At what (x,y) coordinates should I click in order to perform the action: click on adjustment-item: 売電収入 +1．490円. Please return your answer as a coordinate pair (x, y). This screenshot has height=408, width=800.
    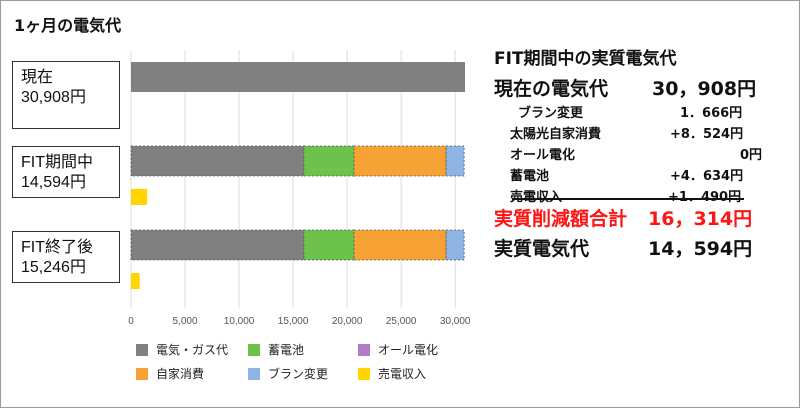
    Looking at the image, I should click on (640, 196).